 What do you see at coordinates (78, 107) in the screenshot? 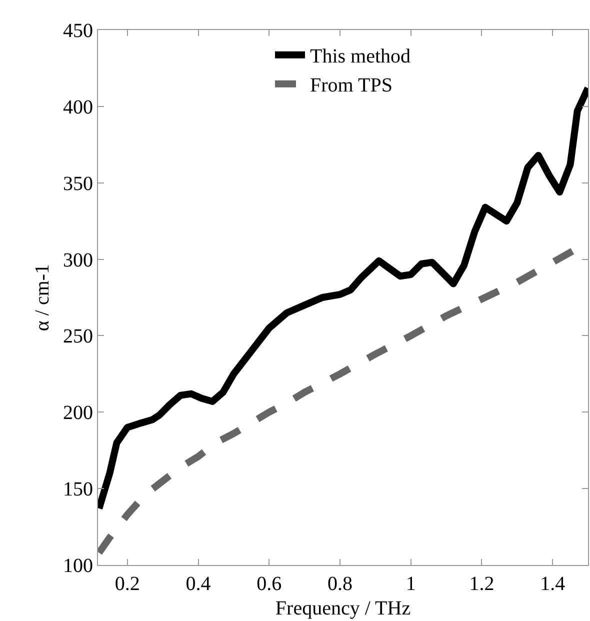
I see `y-tick-label: 400` at bounding box center [78, 107].